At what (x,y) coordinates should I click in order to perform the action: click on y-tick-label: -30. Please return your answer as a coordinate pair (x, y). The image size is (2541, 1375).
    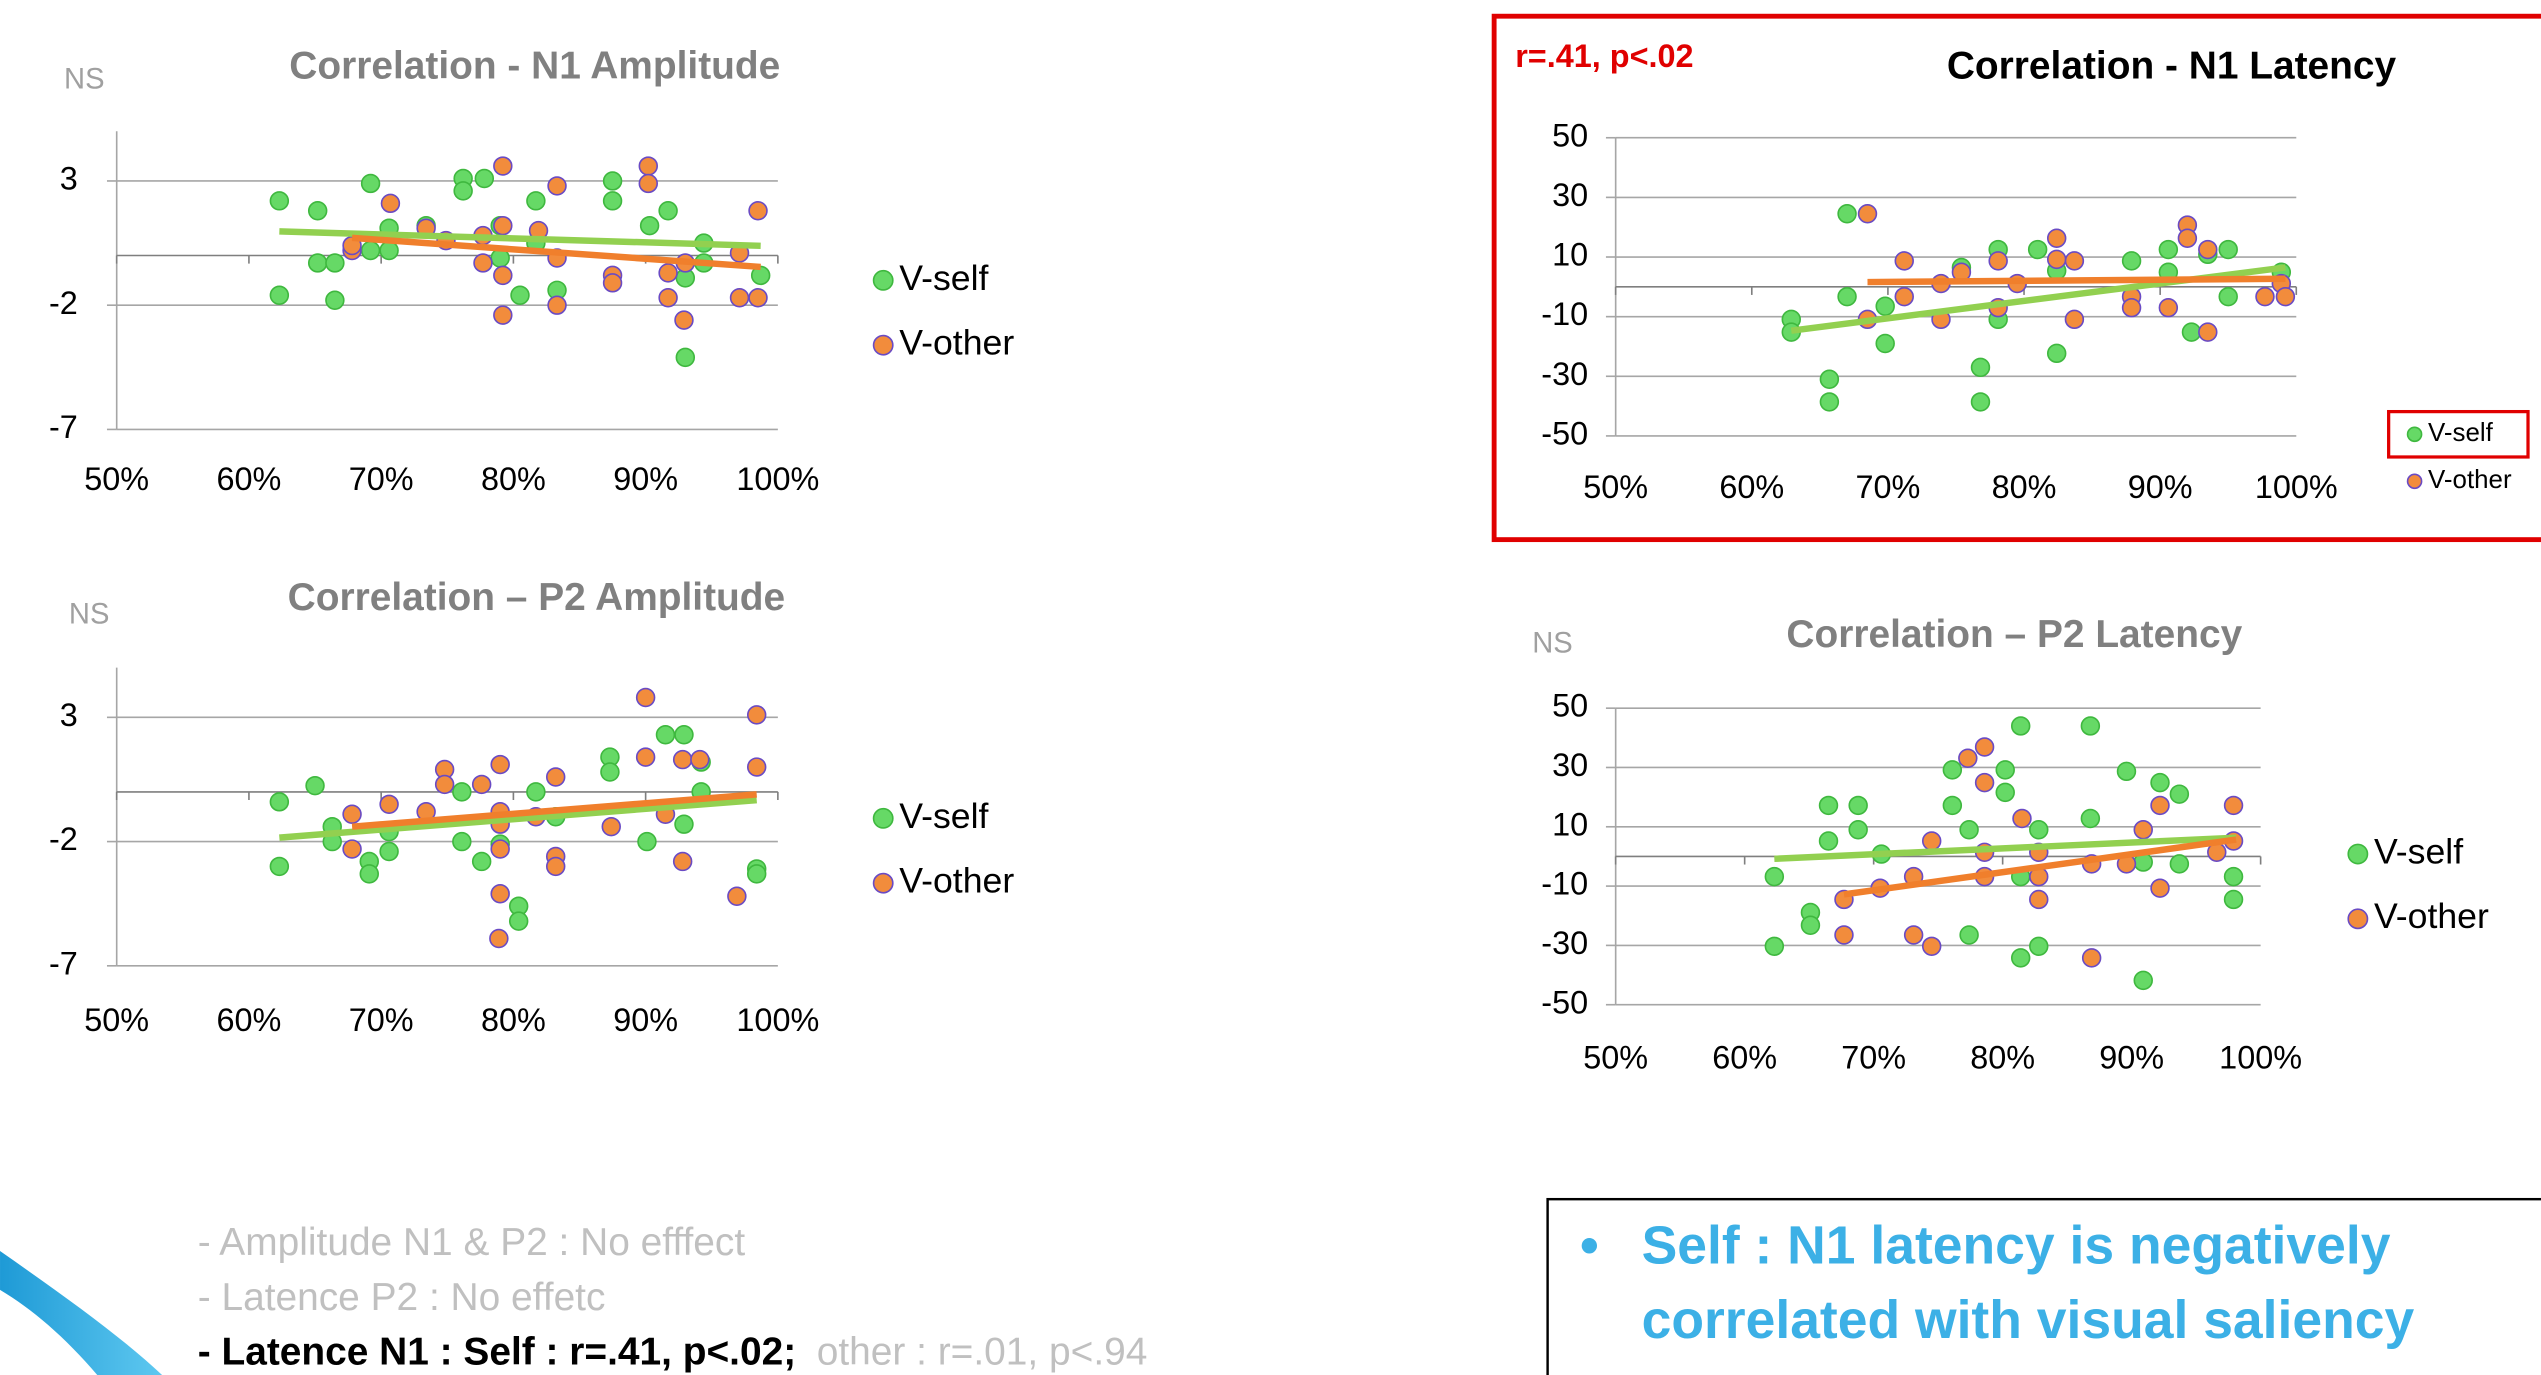
    Looking at the image, I should click on (1564, 374).